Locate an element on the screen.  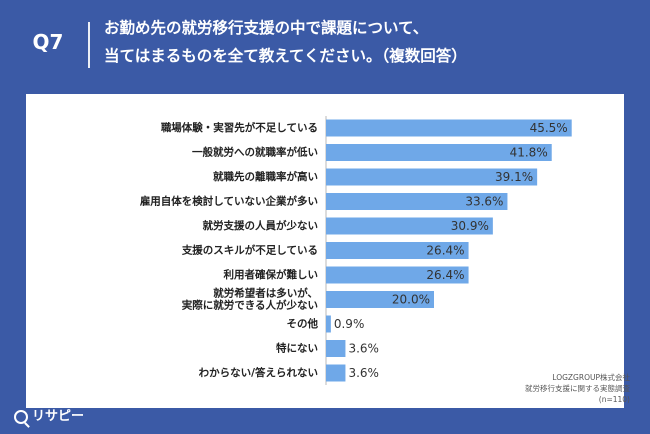
value-label-9: 3.6% is located at coordinates (363, 349).